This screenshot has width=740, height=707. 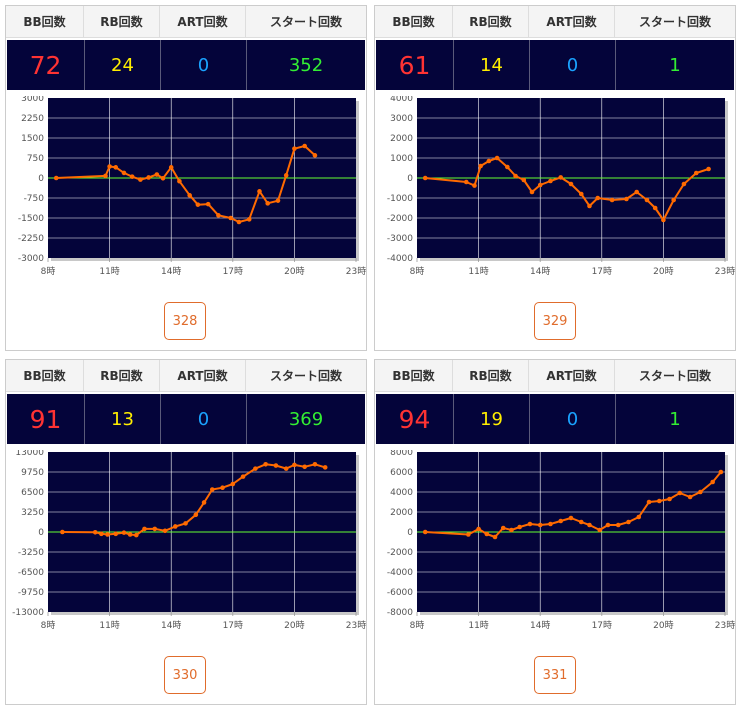 What do you see at coordinates (31, 219) in the screenshot?
I see `y-tick-label: -1500` at bounding box center [31, 219].